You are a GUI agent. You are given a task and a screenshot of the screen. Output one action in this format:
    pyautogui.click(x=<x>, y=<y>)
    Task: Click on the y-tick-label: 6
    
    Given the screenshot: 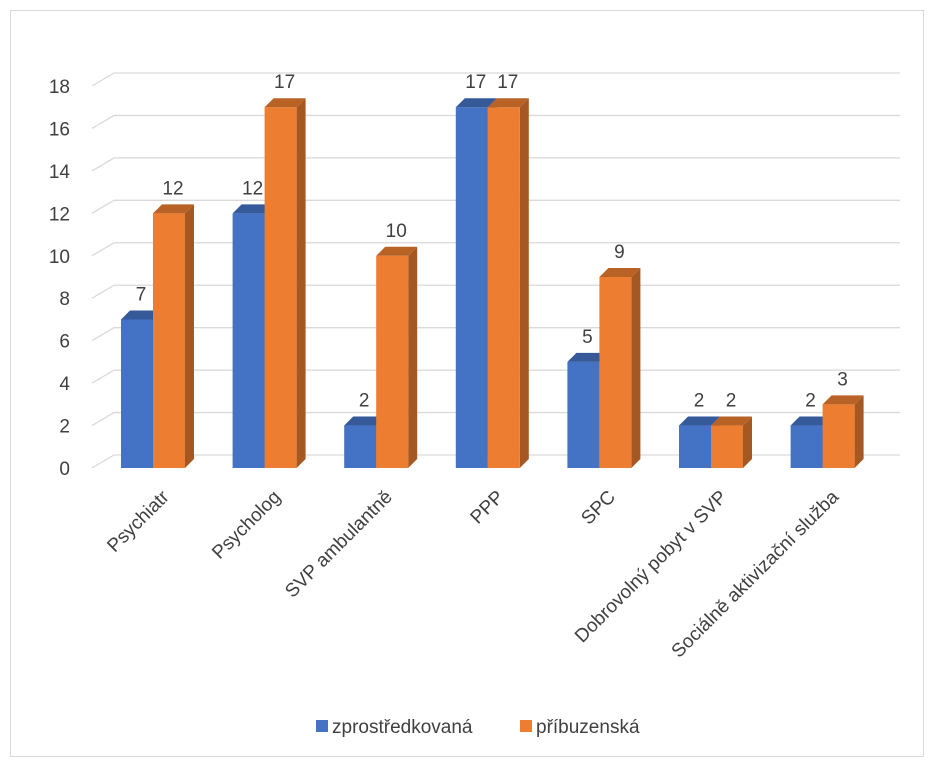 What is the action you would take?
    pyautogui.click(x=64, y=342)
    